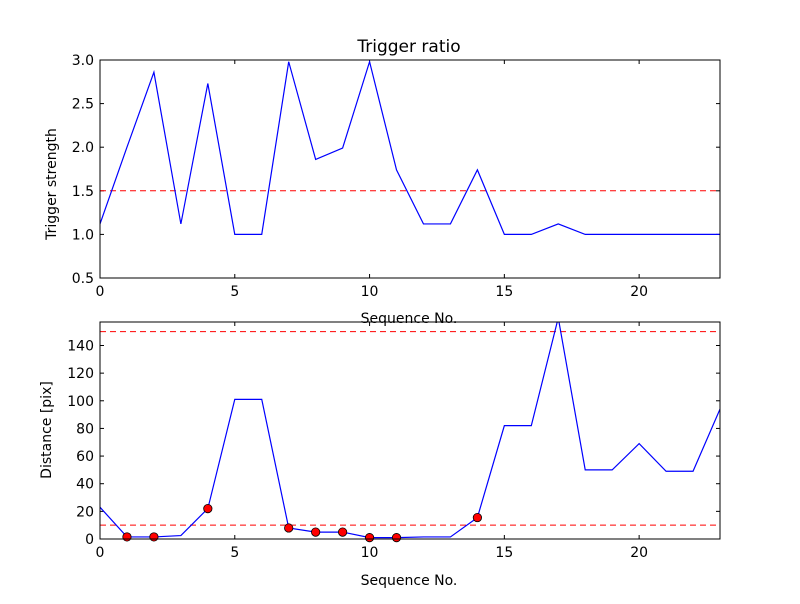  I want to click on top-x-tick-label: 10, so click(370, 292).